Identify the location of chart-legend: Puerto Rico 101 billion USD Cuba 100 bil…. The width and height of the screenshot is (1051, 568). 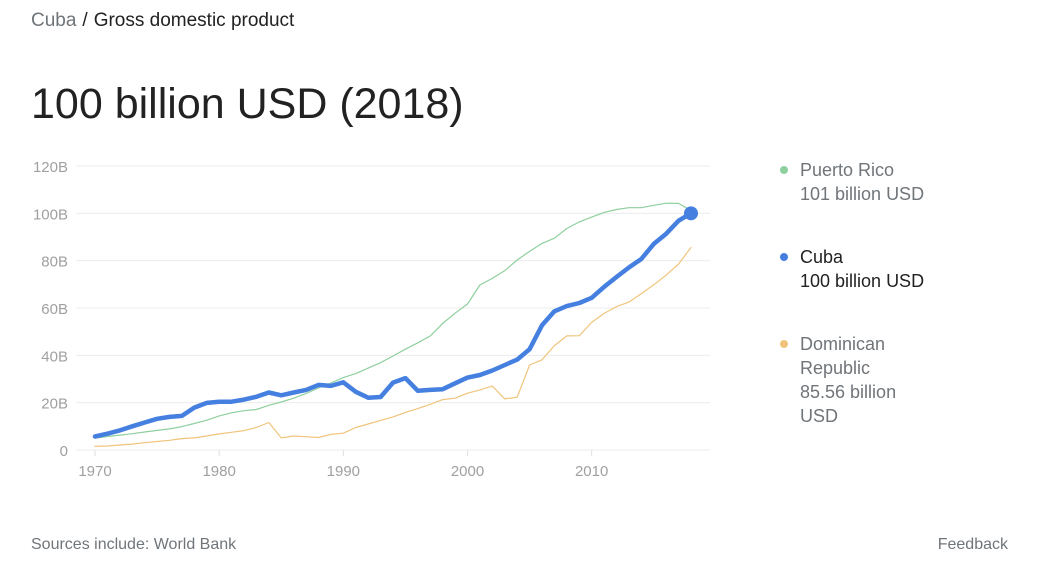
(908, 312).